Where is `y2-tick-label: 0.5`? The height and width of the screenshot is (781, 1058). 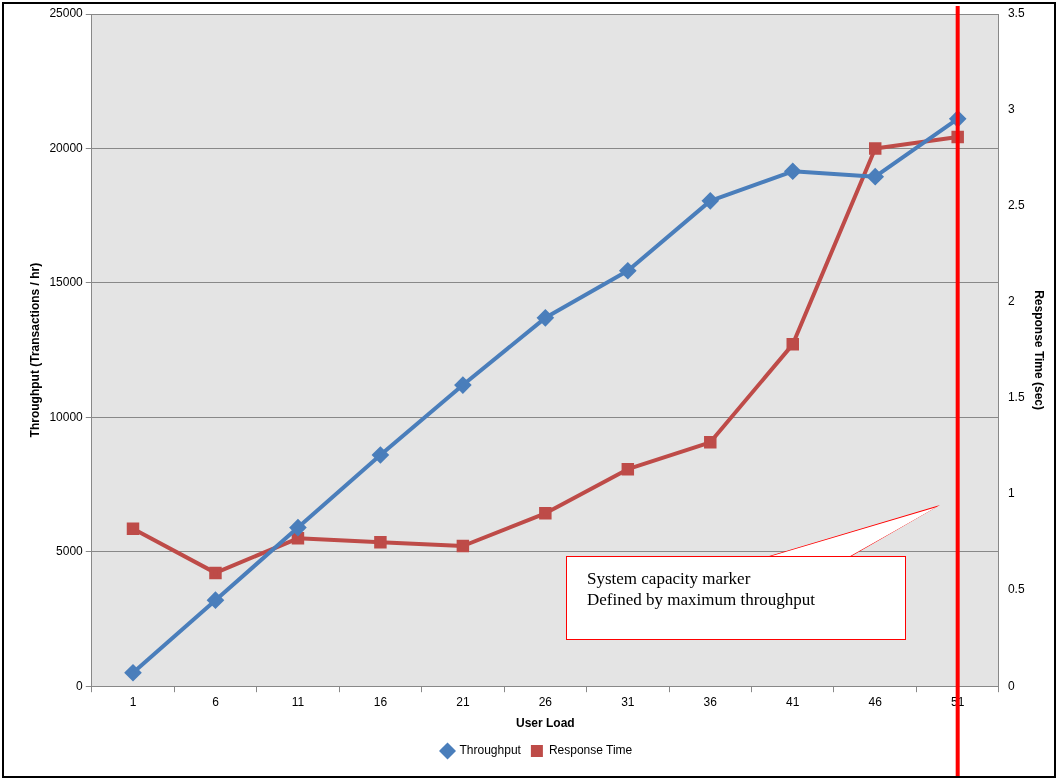 y2-tick-label: 0.5 is located at coordinates (1016, 589).